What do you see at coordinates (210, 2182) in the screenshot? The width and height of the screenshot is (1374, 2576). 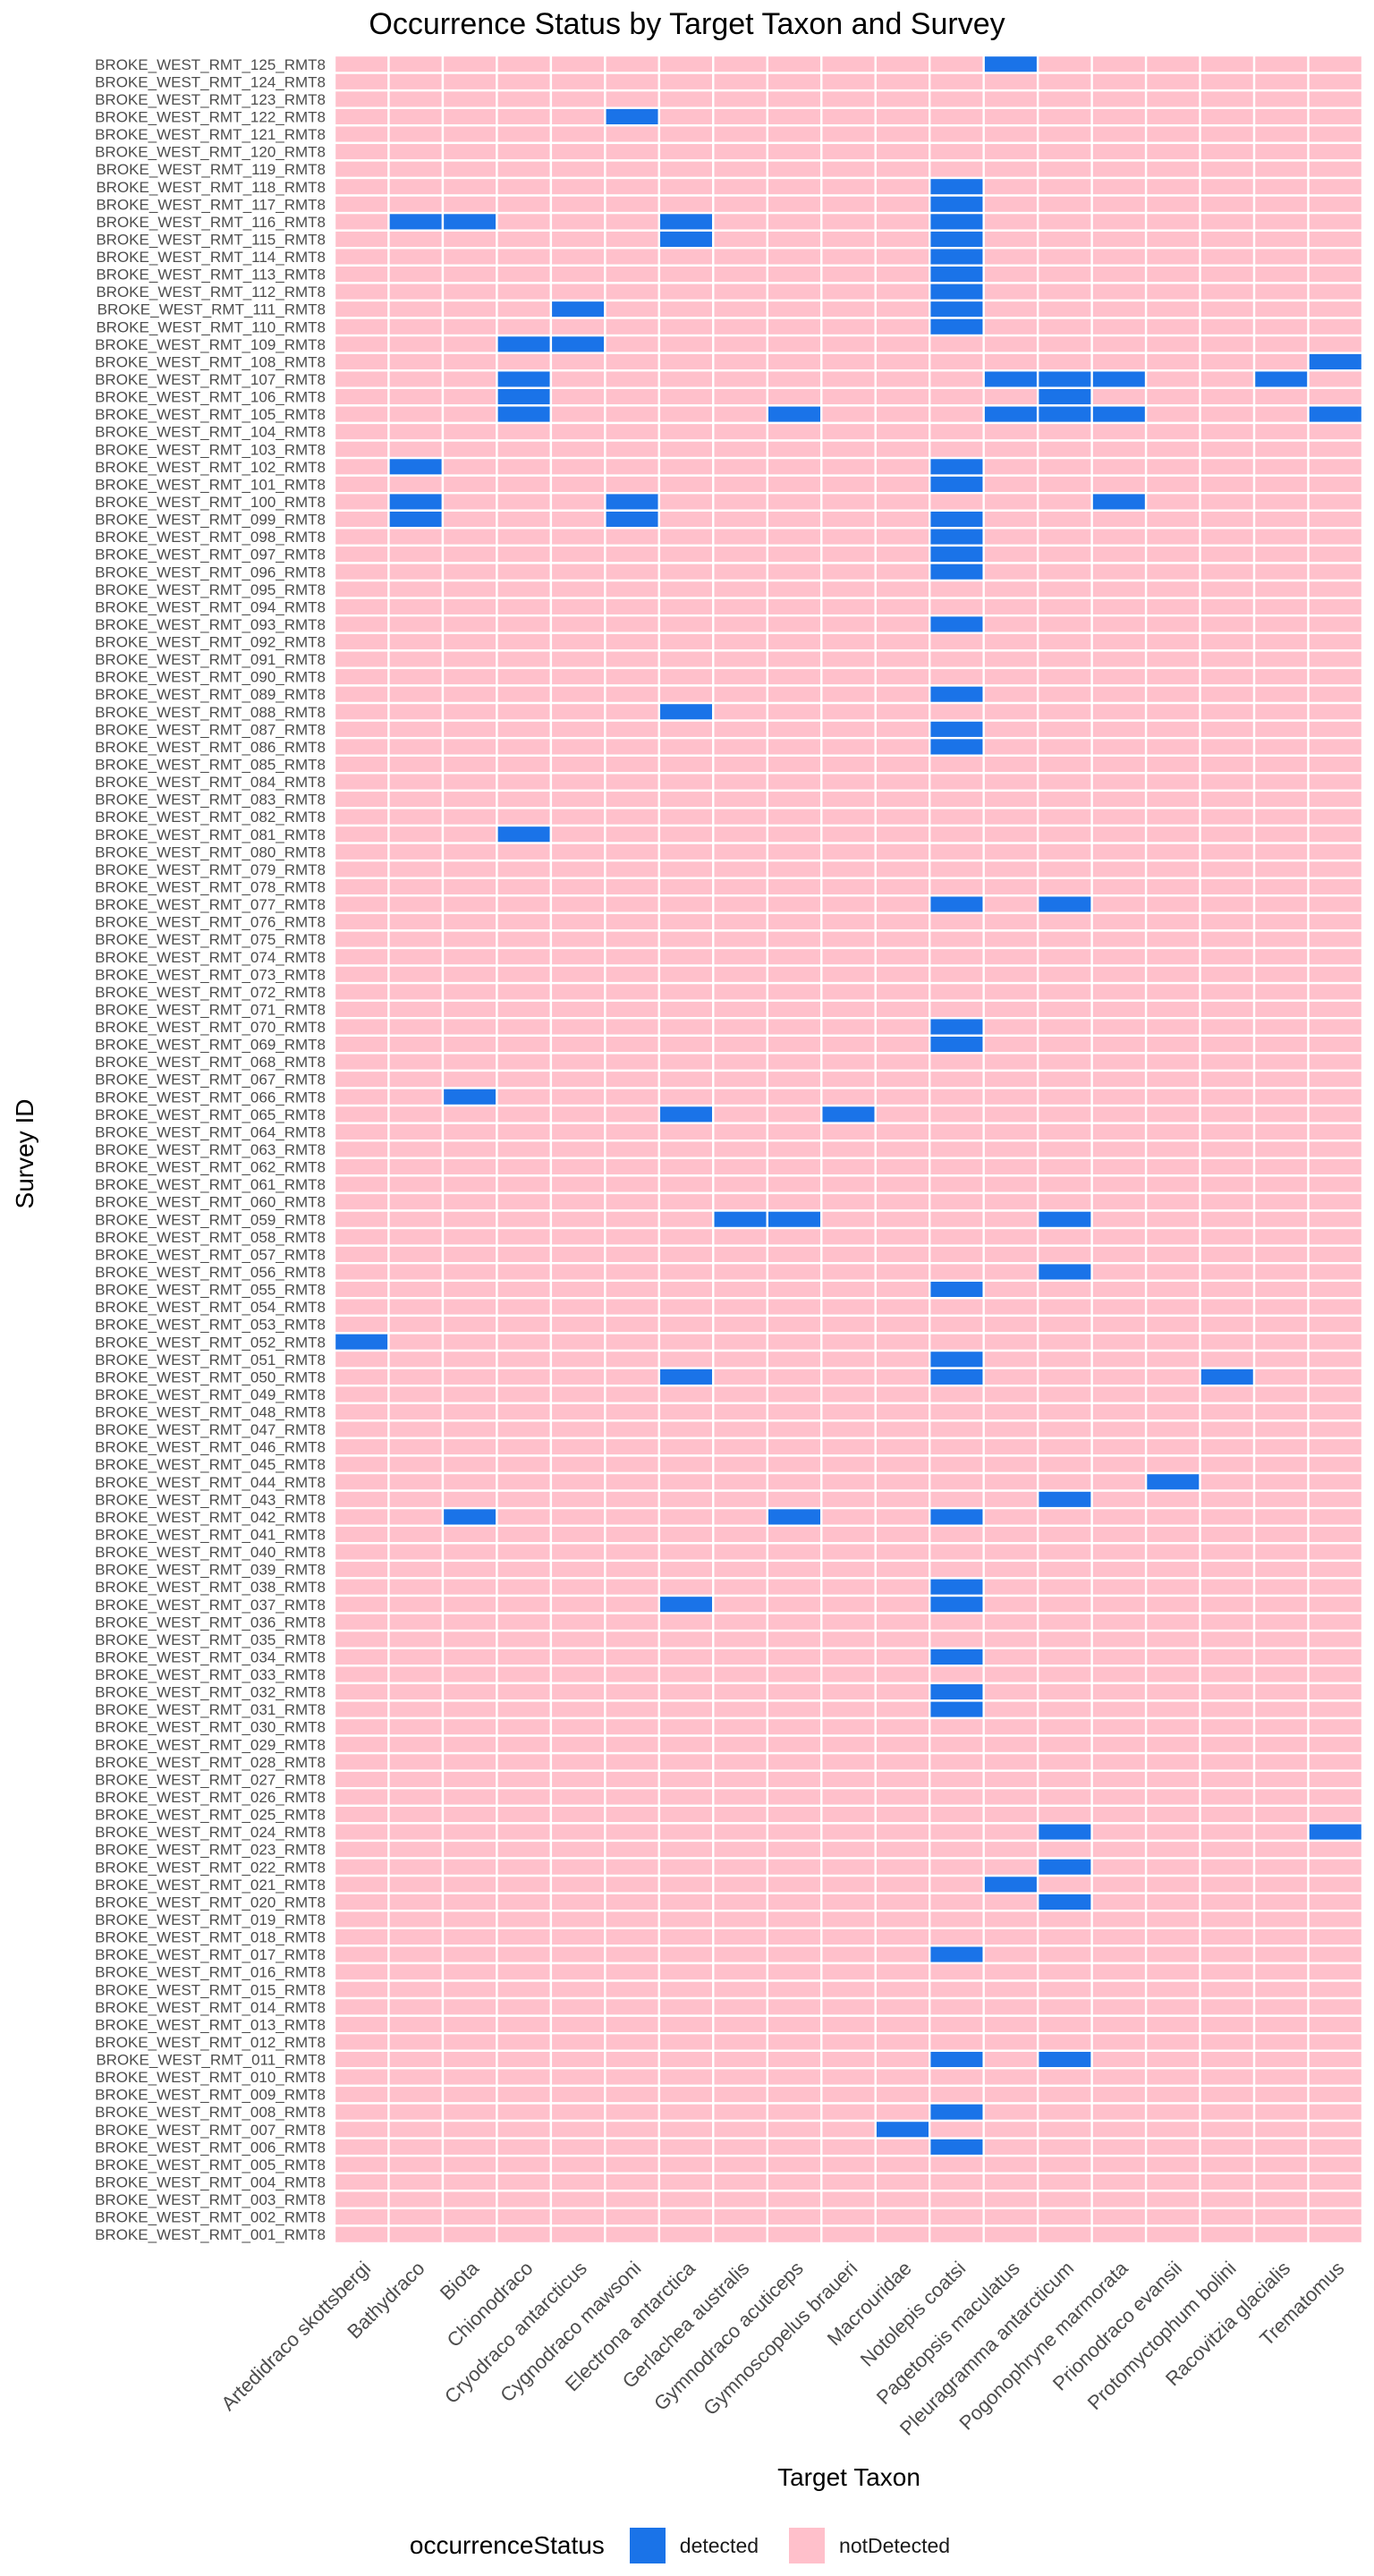 I see `y-tick-label: BROKE_WEST_RMT_004_RMT8` at bounding box center [210, 2182].